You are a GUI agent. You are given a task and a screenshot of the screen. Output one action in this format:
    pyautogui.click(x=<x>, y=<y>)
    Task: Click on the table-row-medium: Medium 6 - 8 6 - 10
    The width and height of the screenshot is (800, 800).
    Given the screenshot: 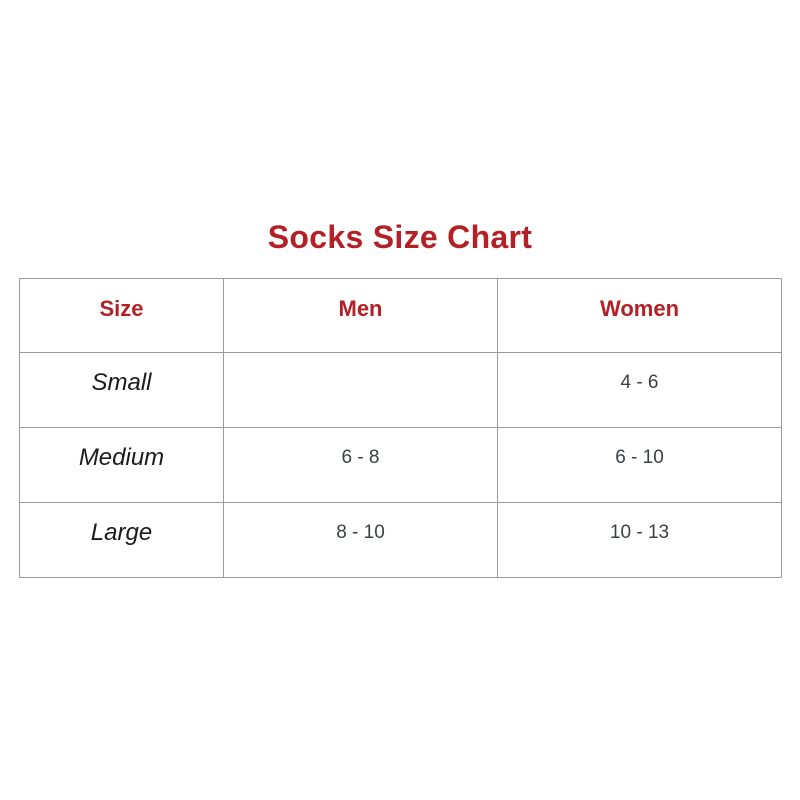 What is the action you would take?
    pyautogui.click(x=400, y=465)
    